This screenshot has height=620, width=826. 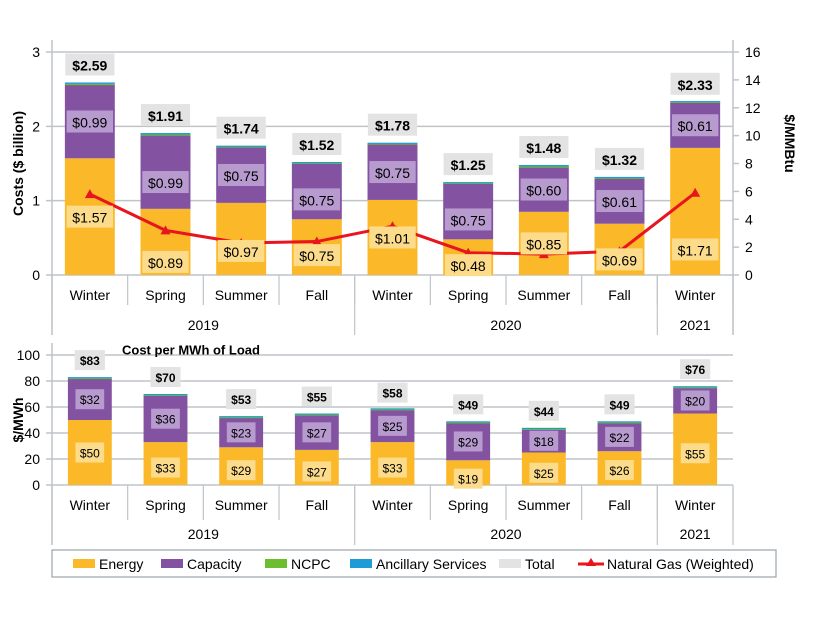 I want to click on energy-data-label: $33, so click(x=392, y=469).